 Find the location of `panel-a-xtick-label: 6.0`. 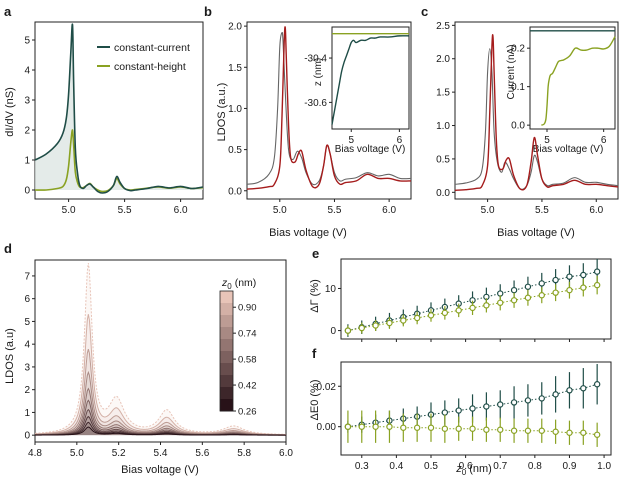

panel-a-xtick-label: 6.0 is located at coordinates (181, 210).